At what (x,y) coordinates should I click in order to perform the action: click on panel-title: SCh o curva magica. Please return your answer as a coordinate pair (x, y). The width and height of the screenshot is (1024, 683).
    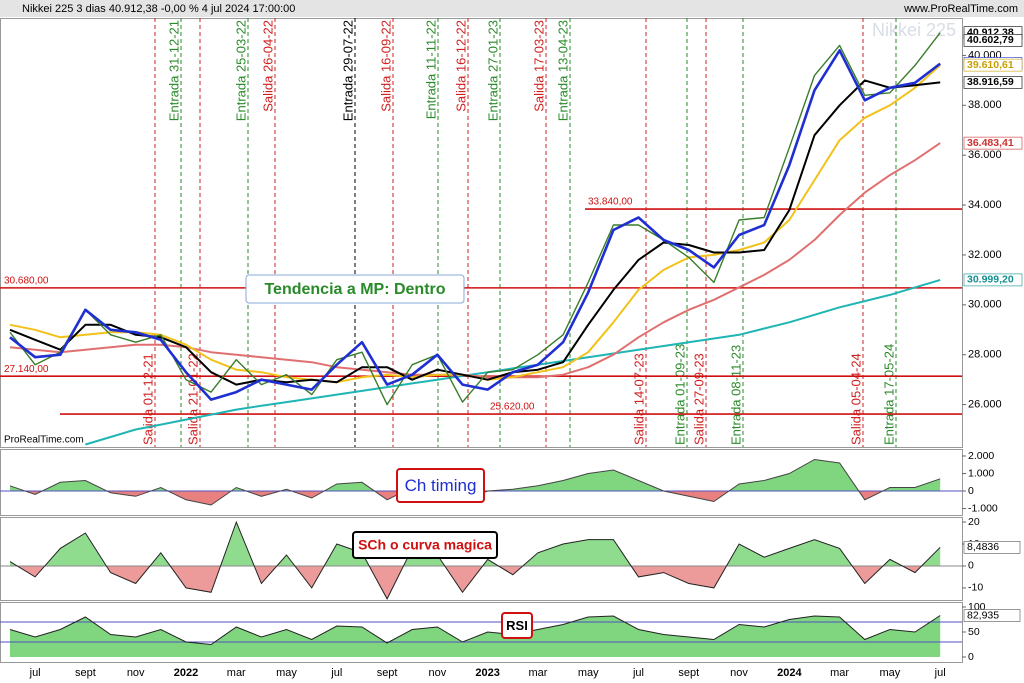
    Looking at the image, I should click on (425, 545).